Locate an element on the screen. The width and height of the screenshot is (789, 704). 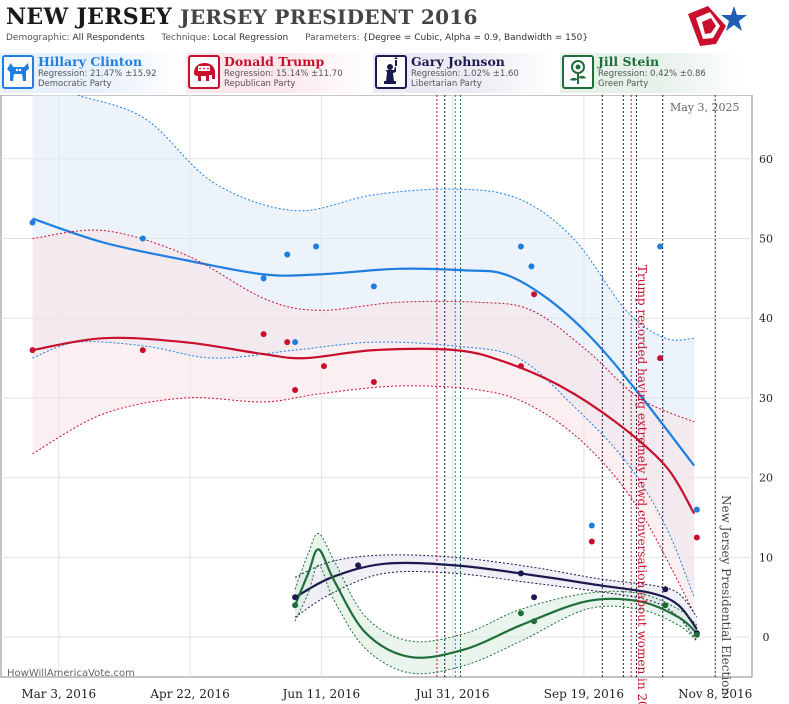
candidate-regression: Regression: 1.02% ±1.60 is located at coordinates (465, 74).